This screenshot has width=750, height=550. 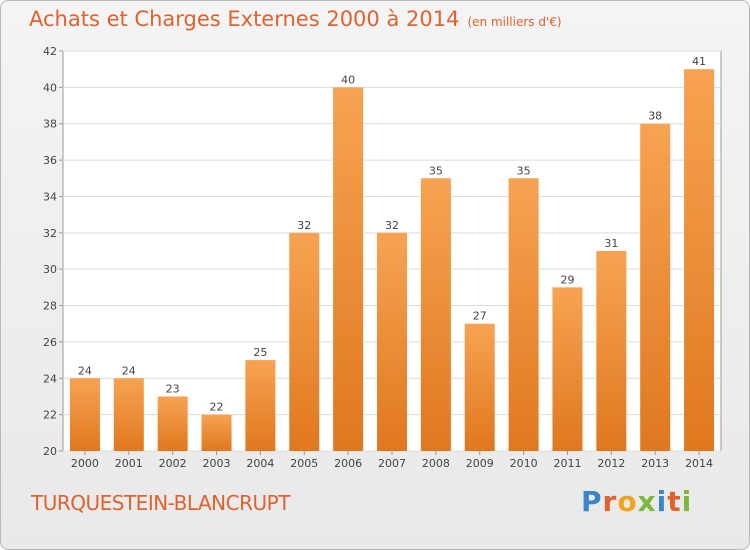 What do you see at coordinates (217, 407) in the screenshot?
I see `data-label-2003: 22` at bounding box center [217, 407].